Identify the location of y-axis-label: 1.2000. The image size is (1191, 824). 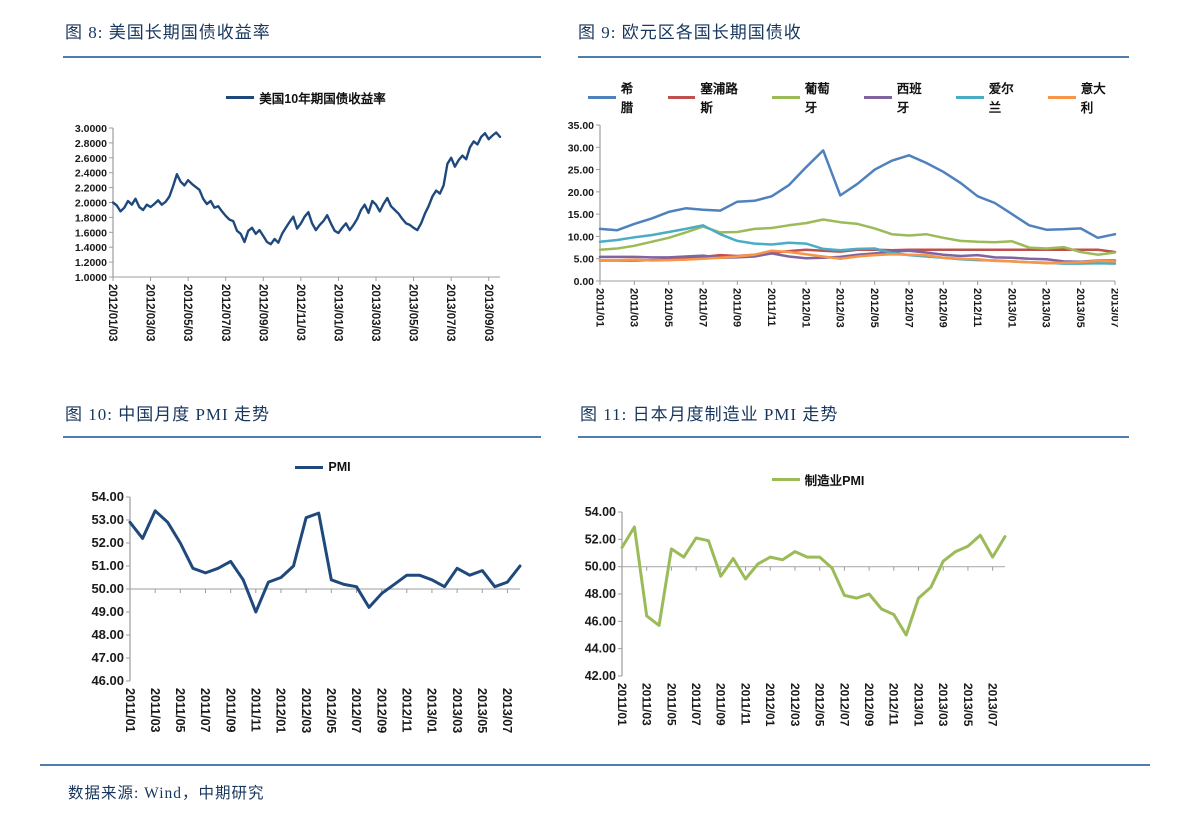
(91, 263).